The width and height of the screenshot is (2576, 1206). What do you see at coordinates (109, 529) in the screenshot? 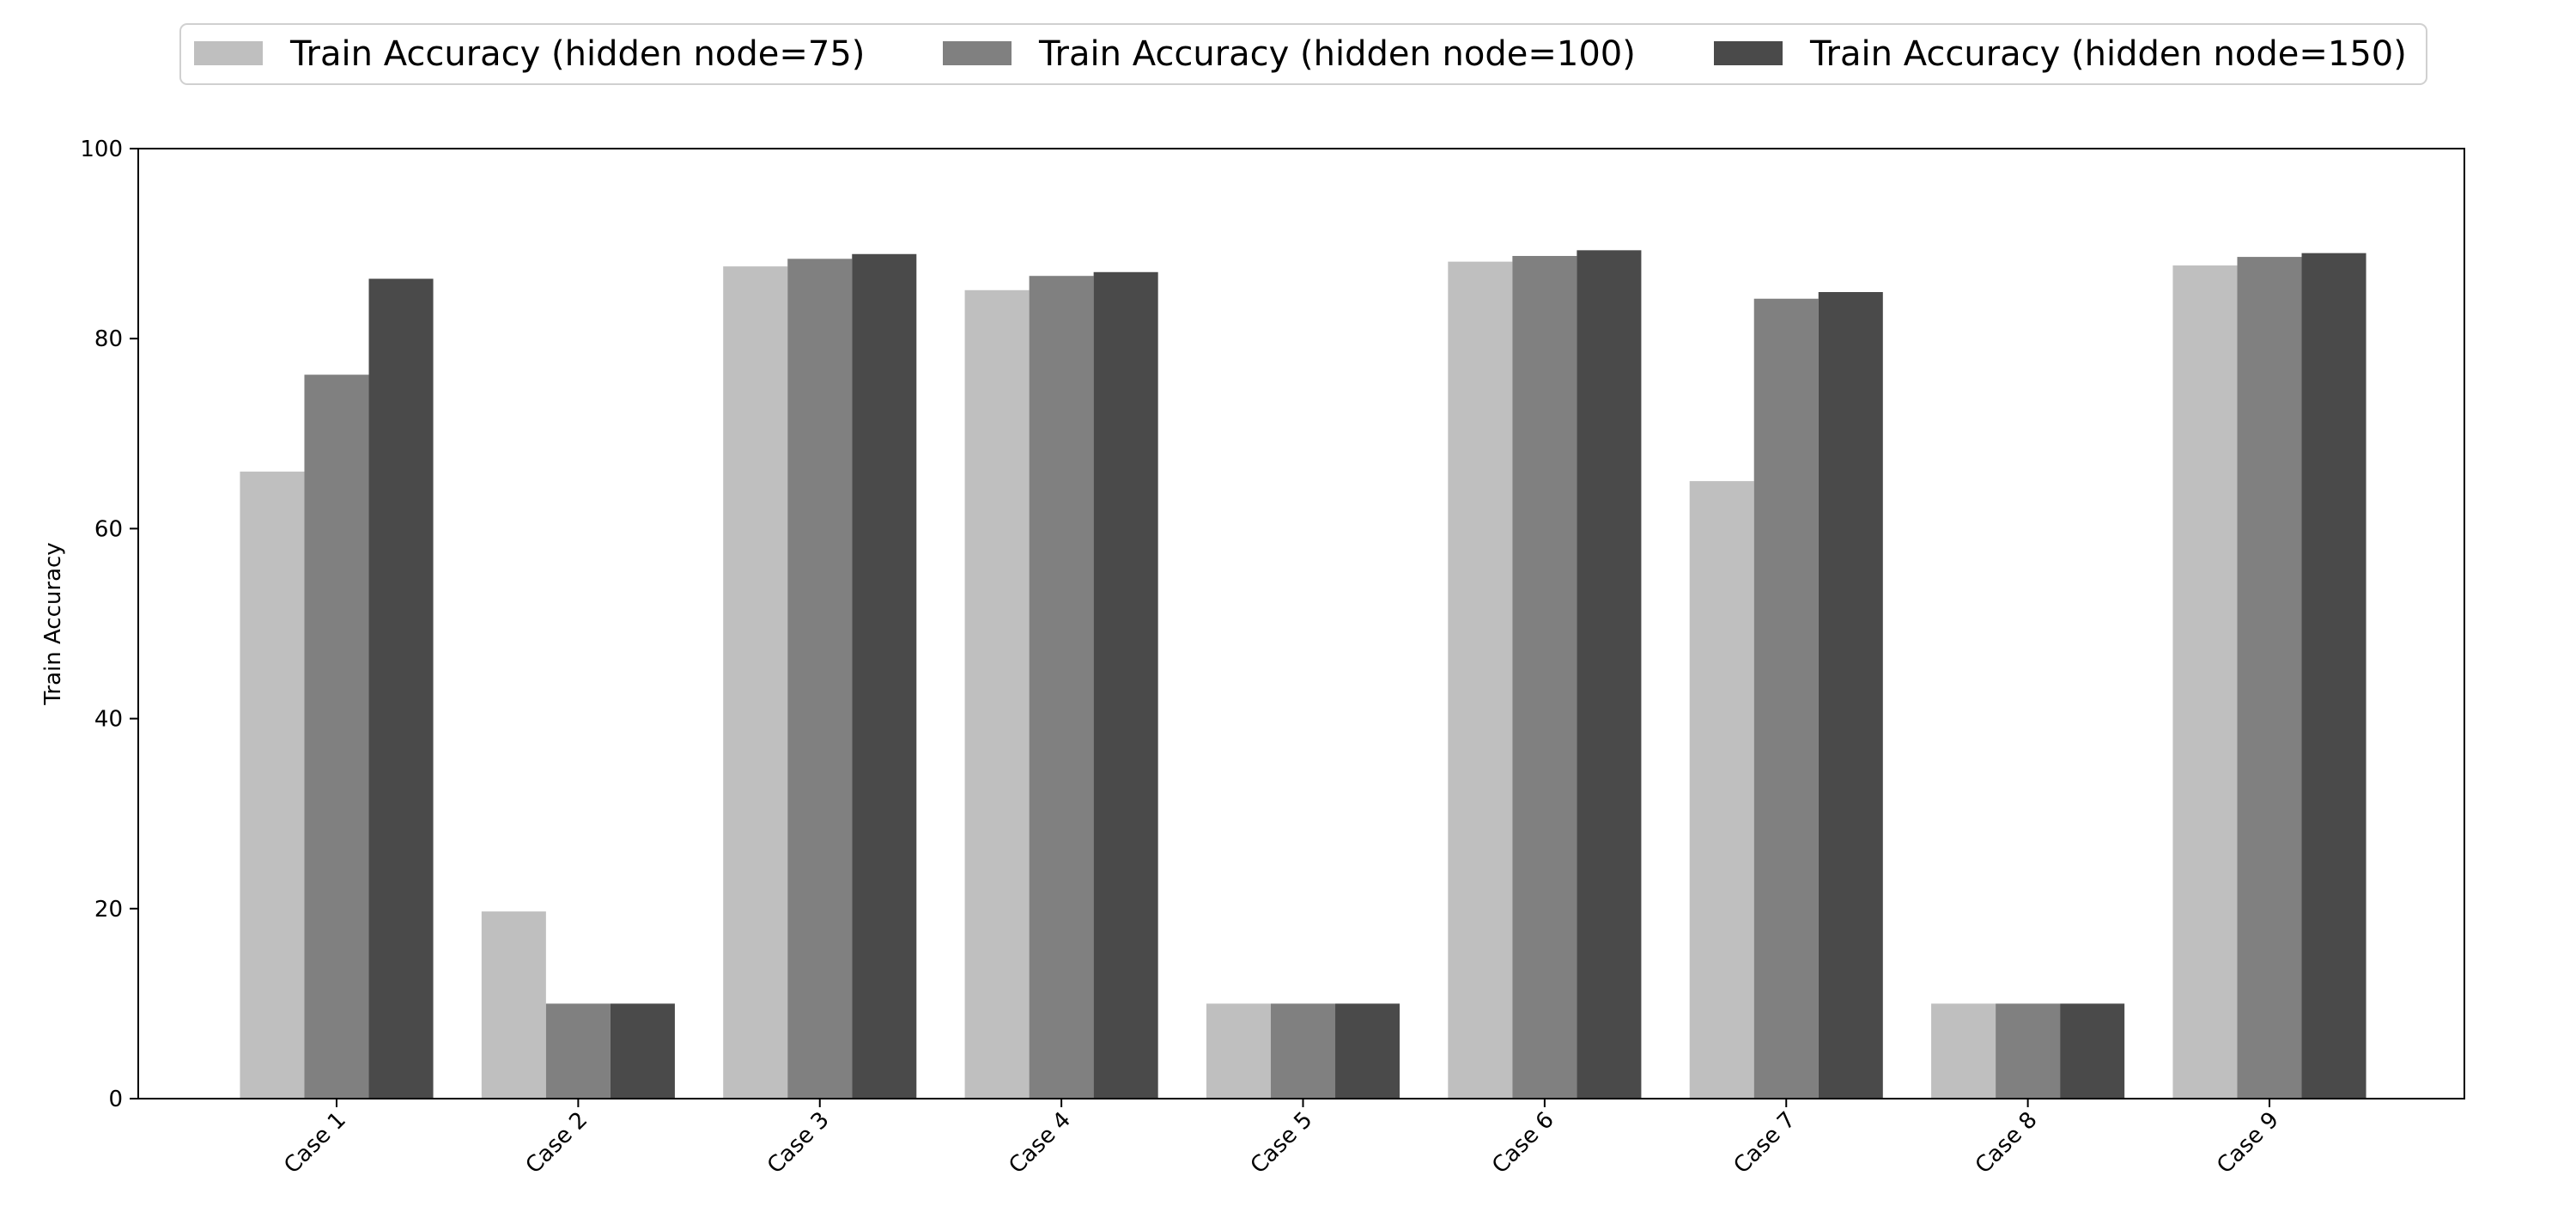
I see `y-tick-label: 60` at bounding box center [109, 529].